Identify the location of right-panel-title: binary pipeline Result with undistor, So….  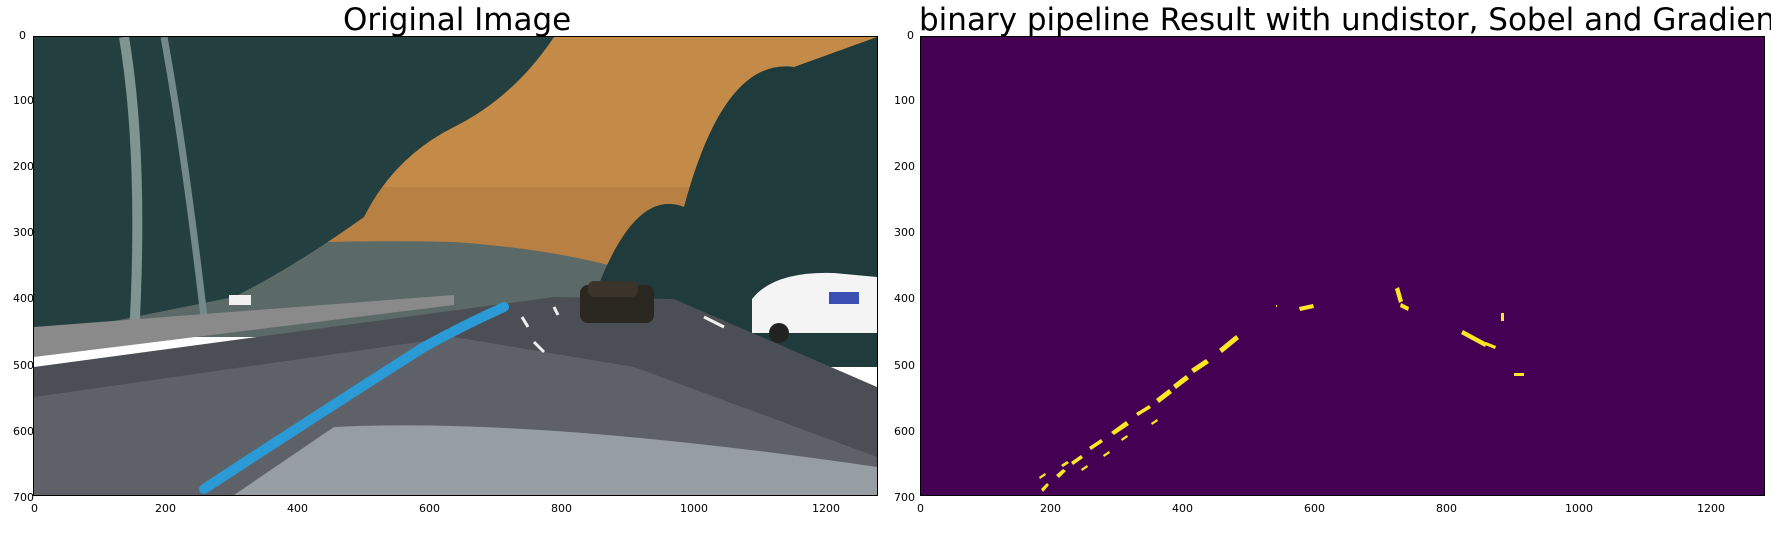
(1345, 20).